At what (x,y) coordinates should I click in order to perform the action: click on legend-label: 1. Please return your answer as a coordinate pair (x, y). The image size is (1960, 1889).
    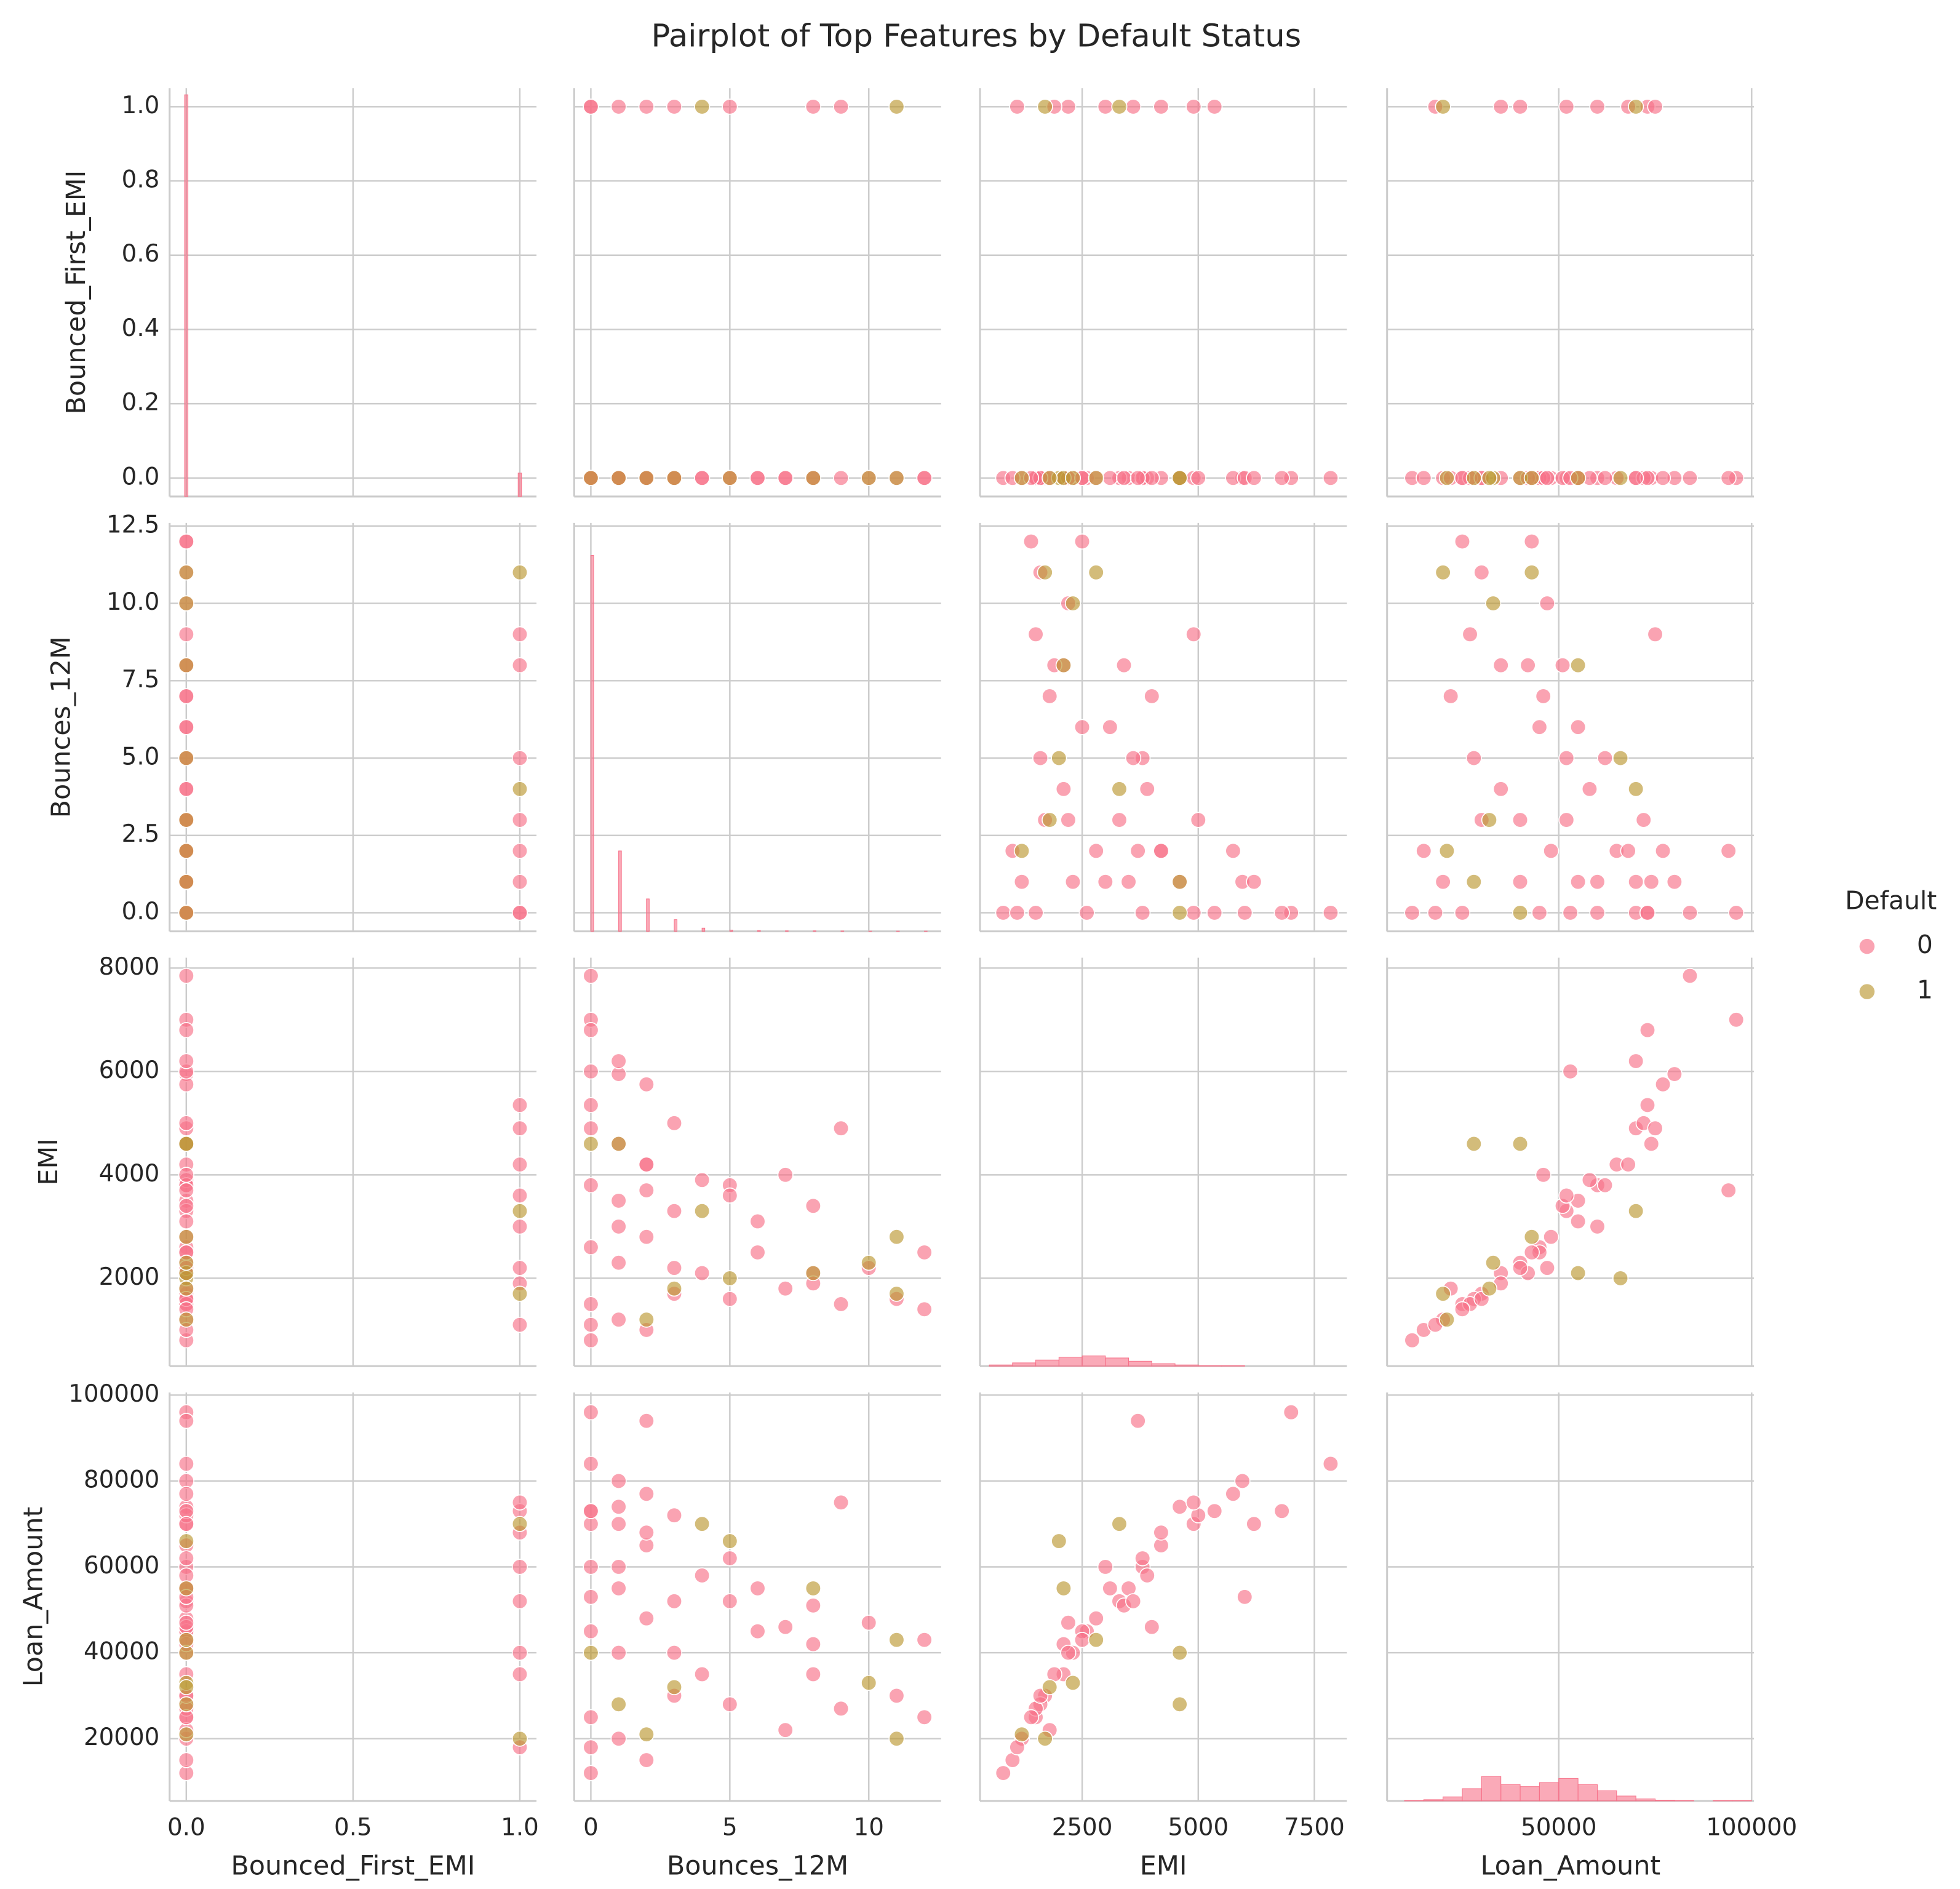
    Looking at the image, I should click on (1925, 990).